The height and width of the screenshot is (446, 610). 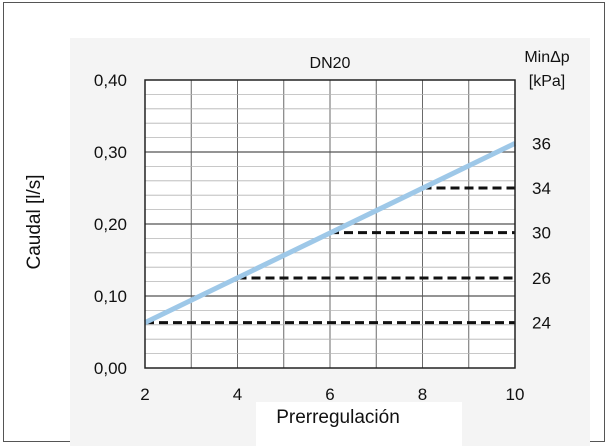 What do you see at coordinates (110, 368) in the screenshot?
I see `y-tick-label: 0,00` at bounding box center [110, 368].